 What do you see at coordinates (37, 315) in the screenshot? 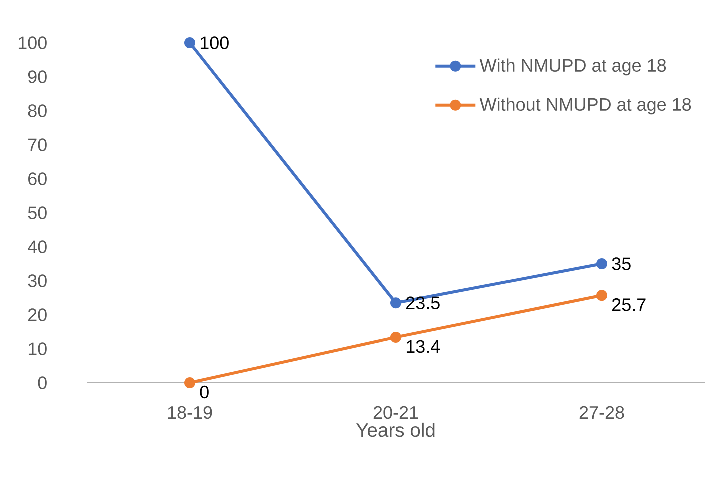
I see `y-tick-label: 20` at bounding box center [37, 315].